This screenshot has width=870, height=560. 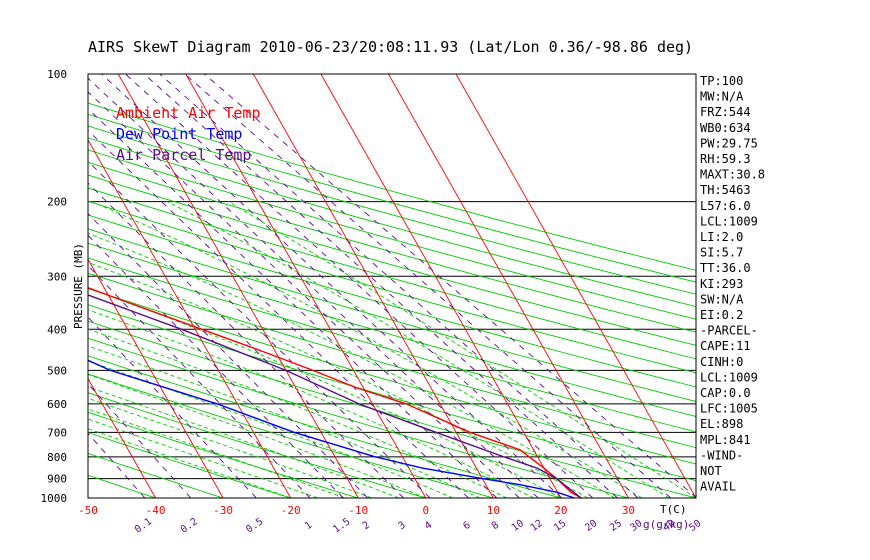 What do you see at coordinates (54, 286) in the screenshot?
I see `pressure-tick-labels: 100 200 300 400 500 600 700 800 900 1000` at bounding box center [54, 286].